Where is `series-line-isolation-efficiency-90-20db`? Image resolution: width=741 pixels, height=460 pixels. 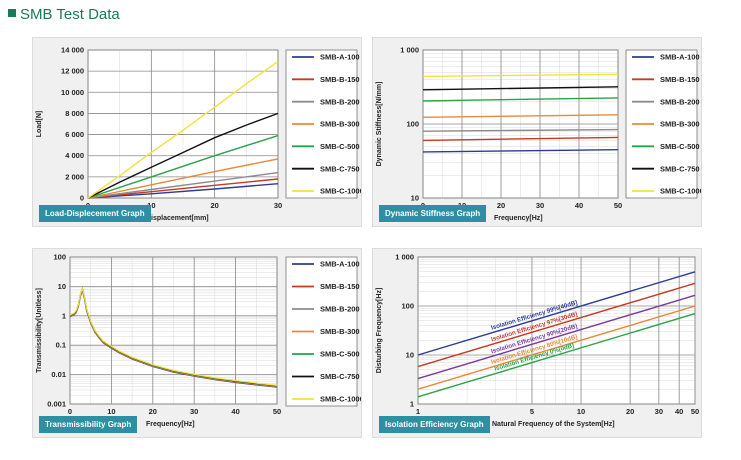
series-line-isolation-efficiency-90-20db is located at coordinates (556, 337).